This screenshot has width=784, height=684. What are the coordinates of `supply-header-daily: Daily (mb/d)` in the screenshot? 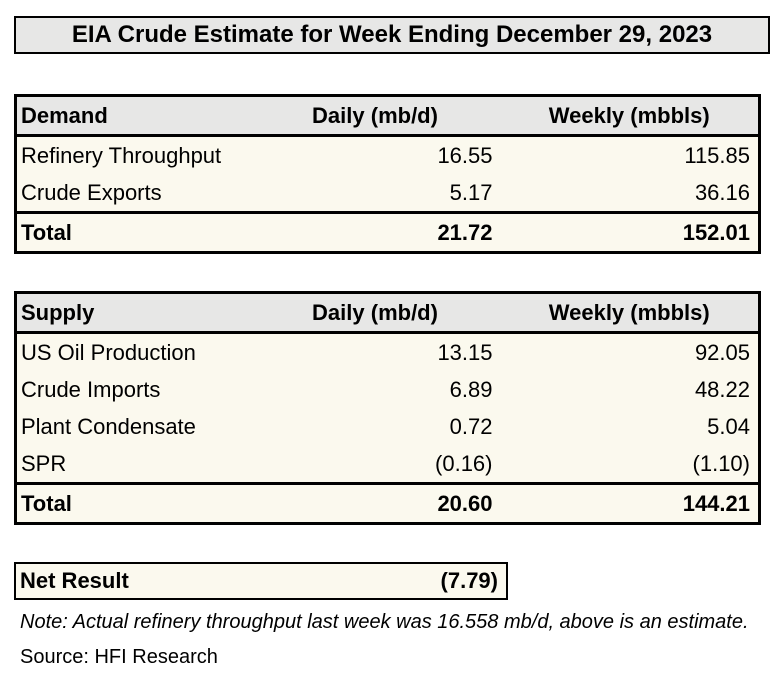 It's located at (375, 313).